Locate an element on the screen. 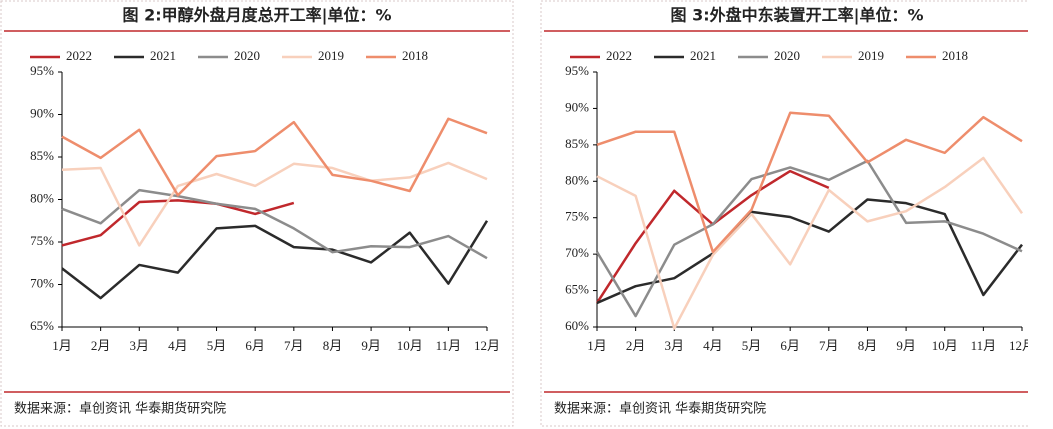 This screenshot has height=429, width=1053. chart-title: 图 3:外盘中东装置开工率|单位：% is located at coordinates (797, 16).